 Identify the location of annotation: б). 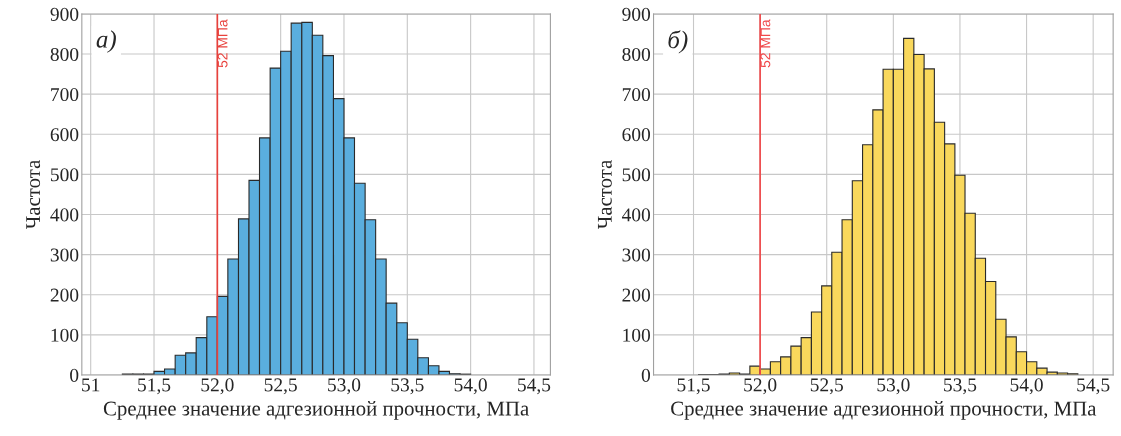
(678, 42).